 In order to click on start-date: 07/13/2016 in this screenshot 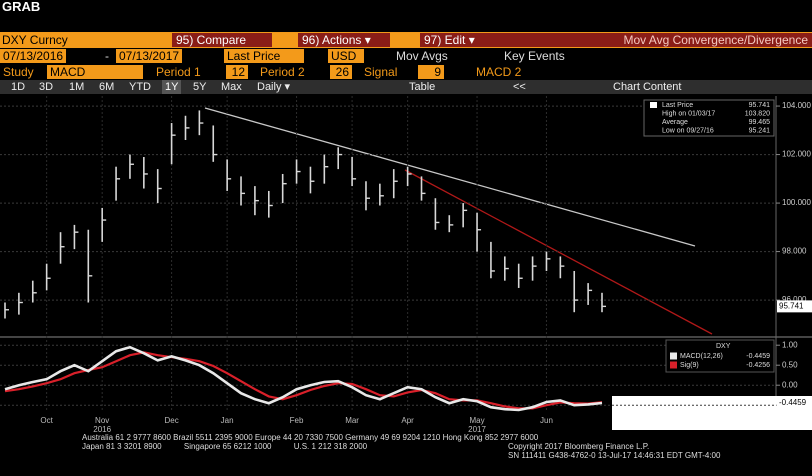, I will do `click(33, 56)`.